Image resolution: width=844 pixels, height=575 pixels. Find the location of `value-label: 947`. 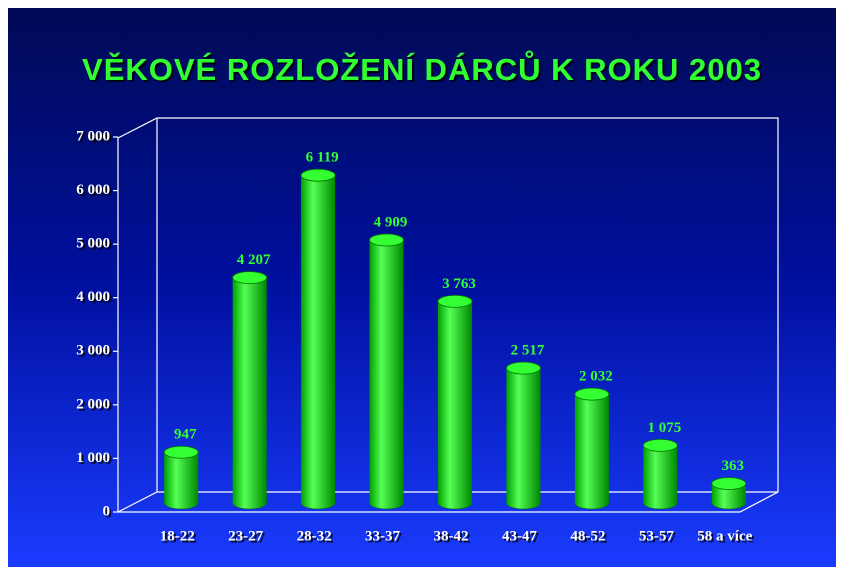

value-label: 947 is located at coordinates (185, 435).